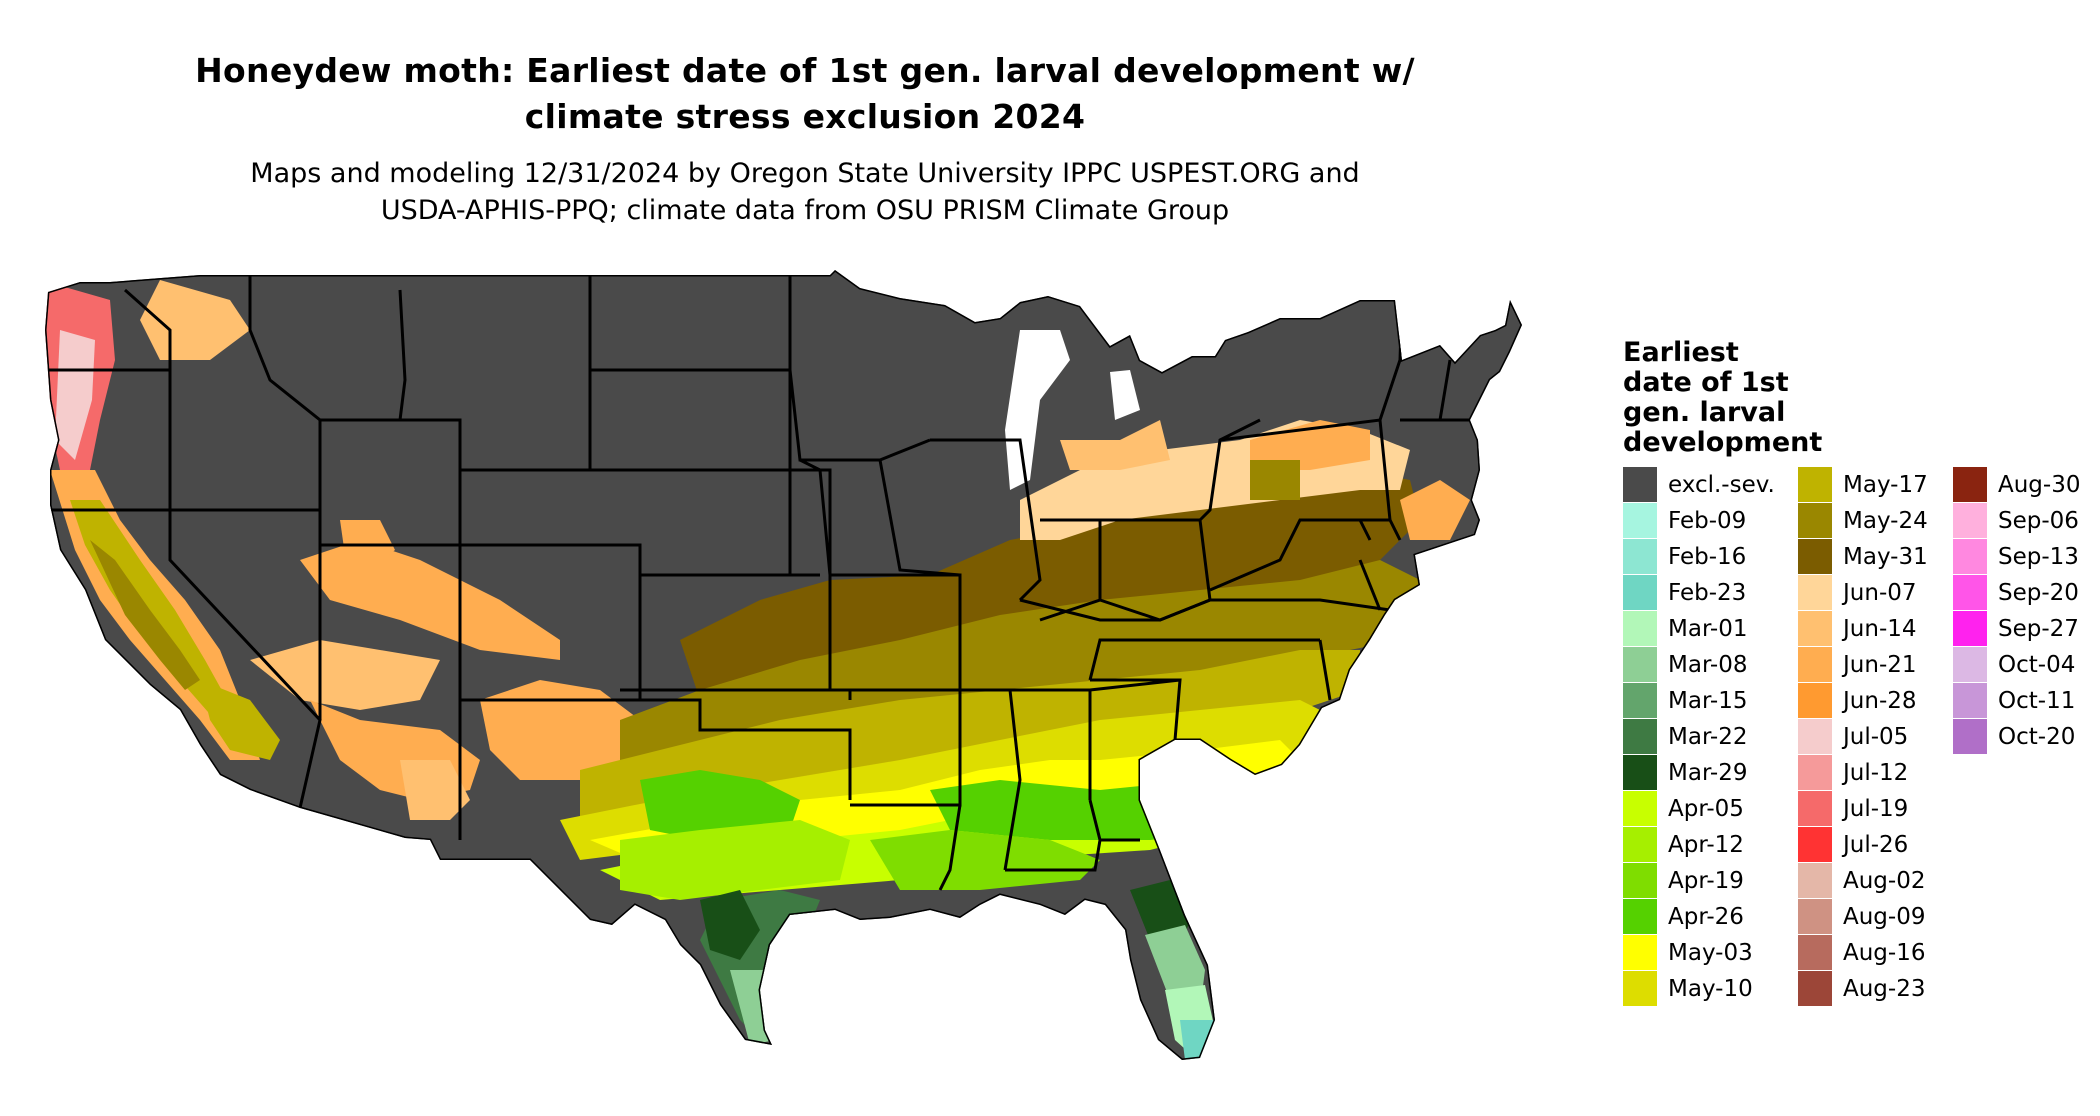  Describe the element at coordinates (2026, 629) in the screenshot. I see `legend-item: Sep-27` at that location.